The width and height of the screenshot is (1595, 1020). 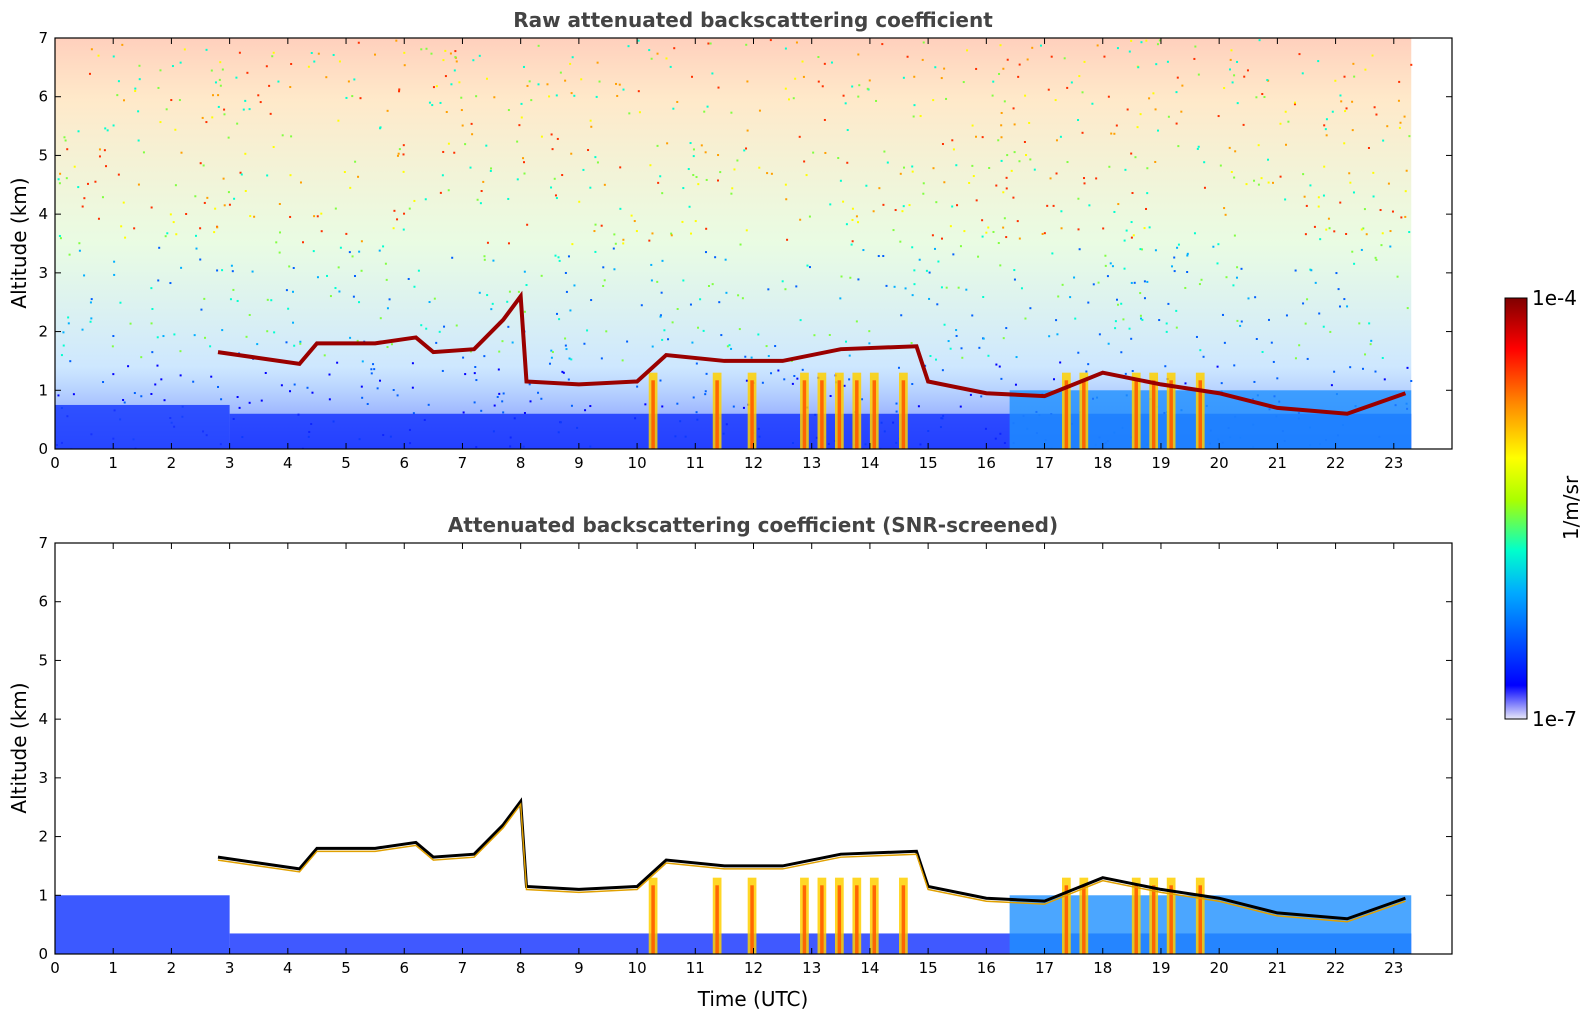 I want to click on x-tick-label: 16, so click(x=986, y=968).